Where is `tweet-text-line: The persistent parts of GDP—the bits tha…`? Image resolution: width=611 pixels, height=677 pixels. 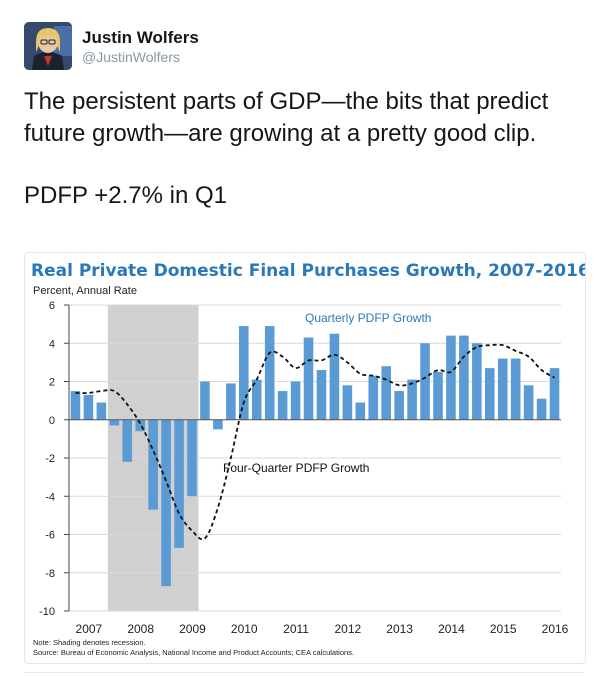
tweet-text-line: The persistent parts of GDP—the bits tha… is located at coordinates (286, 117).